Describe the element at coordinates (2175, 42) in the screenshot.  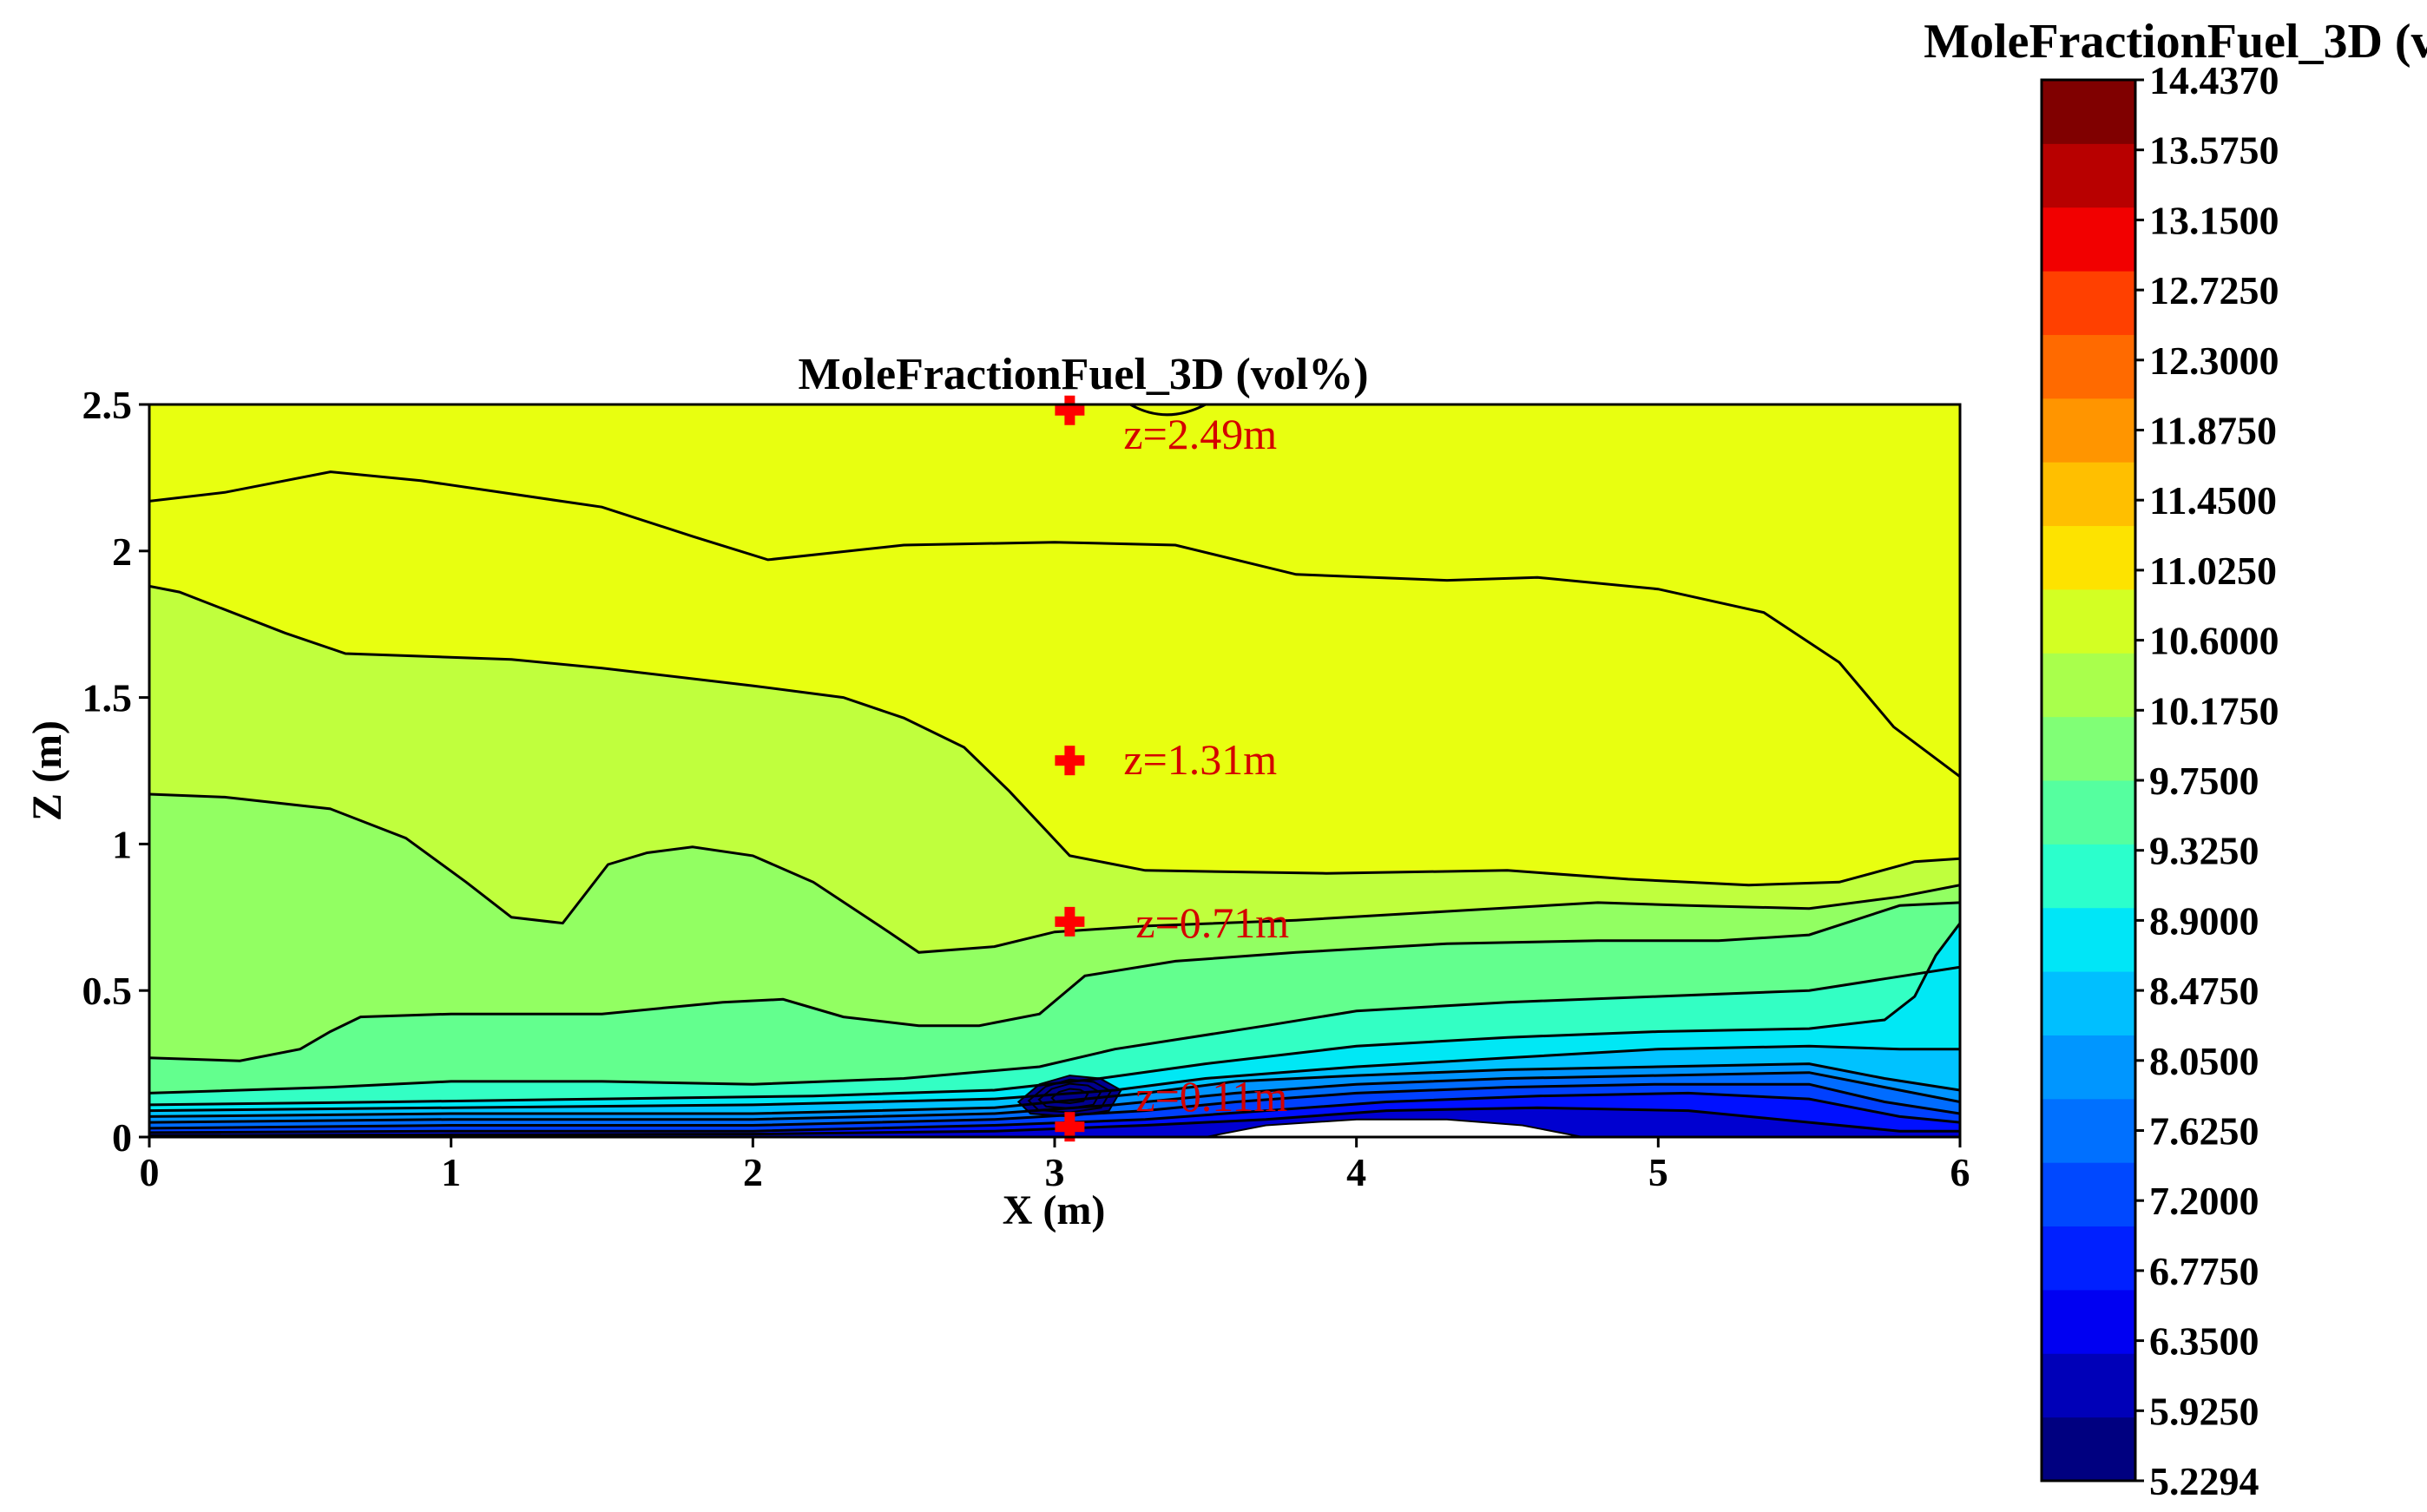
I see `colorbar-title: MoleFractionFuel_3D (vol%)` at that location.